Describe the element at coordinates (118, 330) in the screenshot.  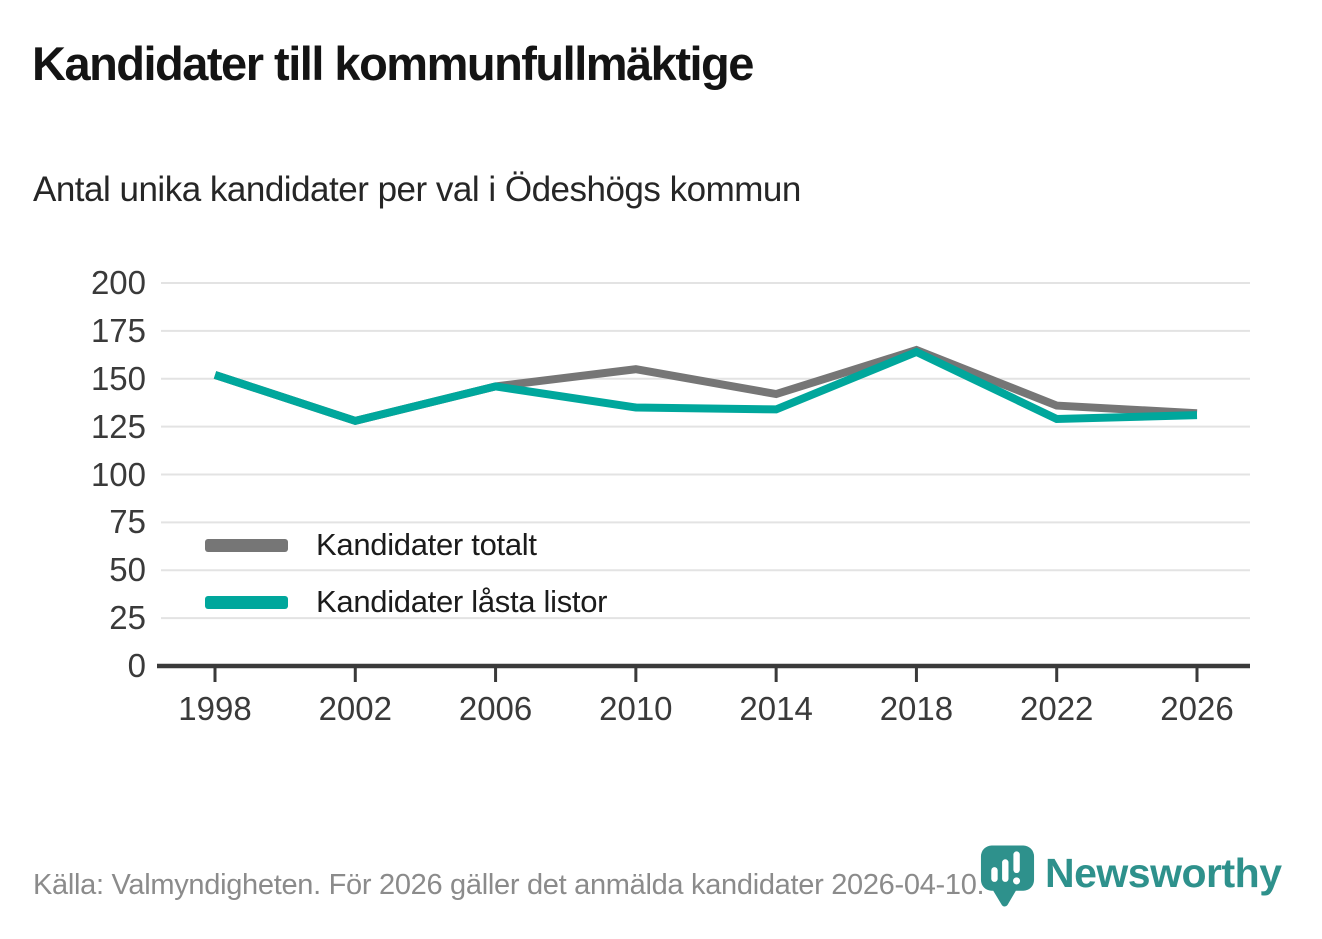
I see `y-tick-label-175: 175` at that location.